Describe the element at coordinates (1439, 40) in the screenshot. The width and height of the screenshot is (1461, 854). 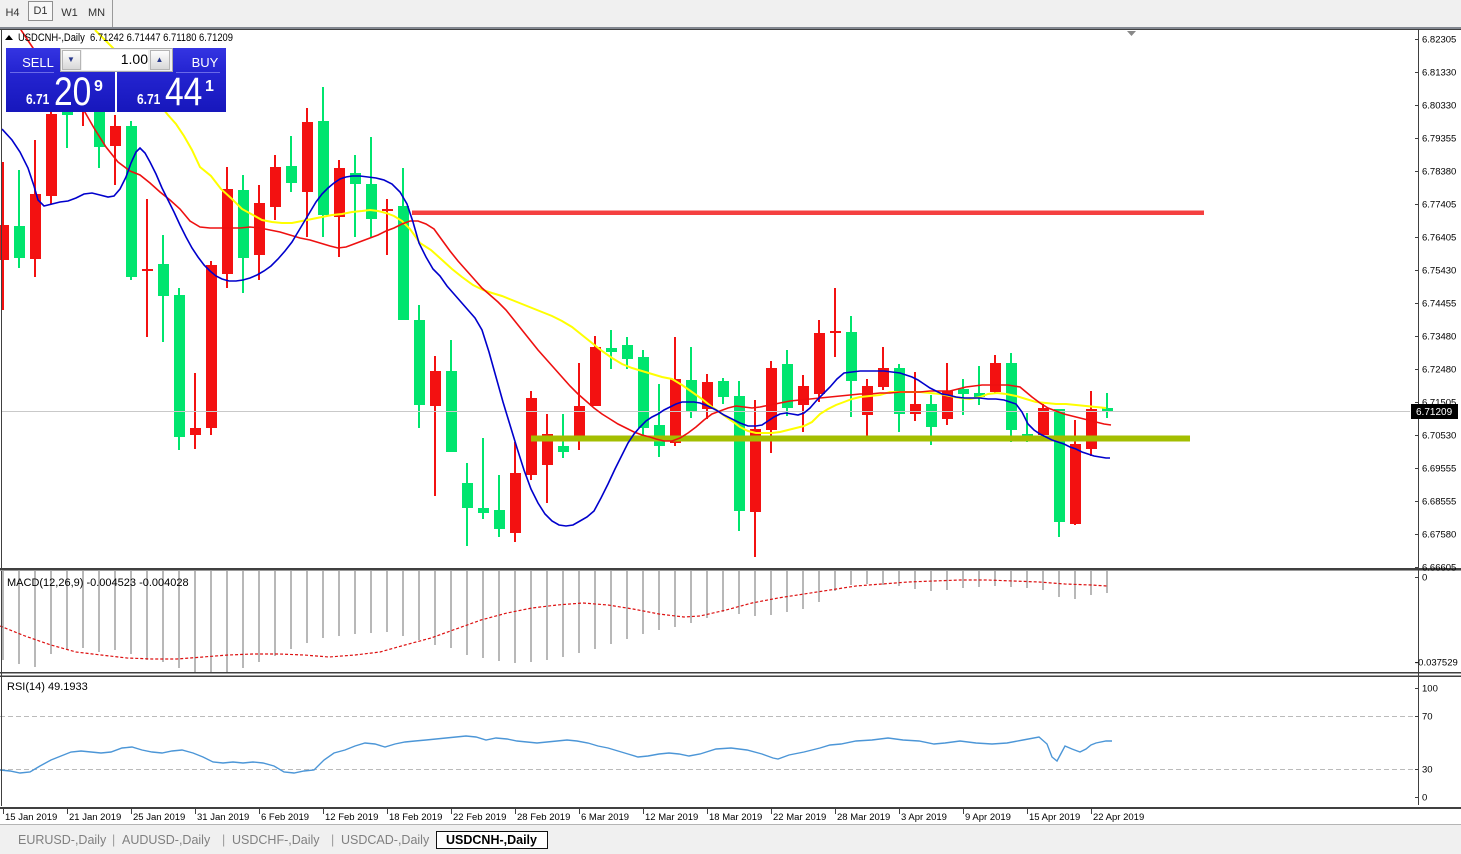
I see `svg-text: 6.82305` at that location.